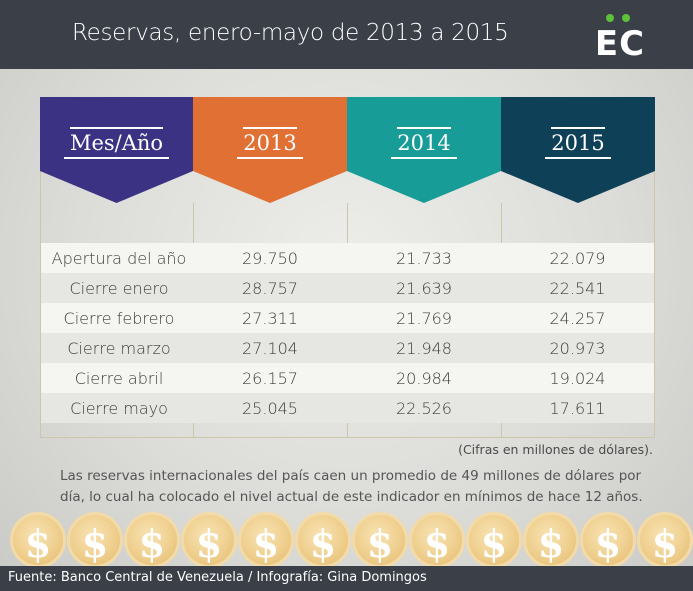 This screenshot has width=693, height=591. I want to click on cell-value: 22.541, so click(577, 288).